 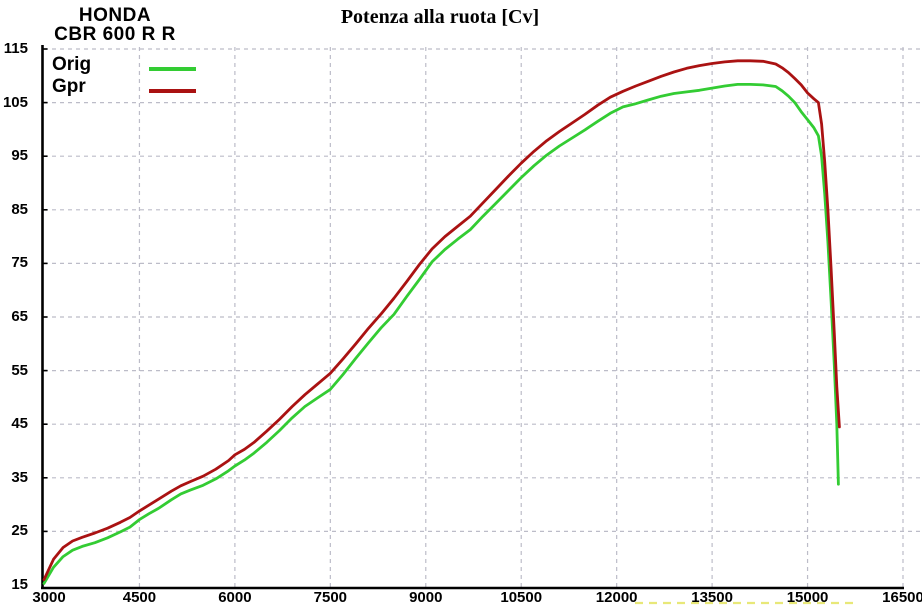 What do you see at coordinates (72, 64) in the screenshot?
I see `legend-label-orig: Orig` at bounding box center [72, 64].